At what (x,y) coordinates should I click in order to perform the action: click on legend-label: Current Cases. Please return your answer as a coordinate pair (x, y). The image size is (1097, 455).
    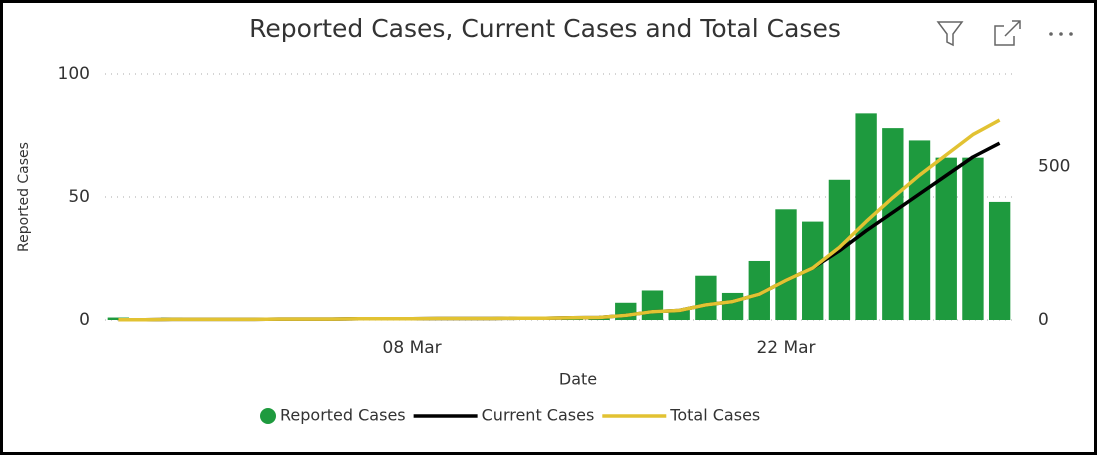
    Looking at the image, I should click on (538, 415).